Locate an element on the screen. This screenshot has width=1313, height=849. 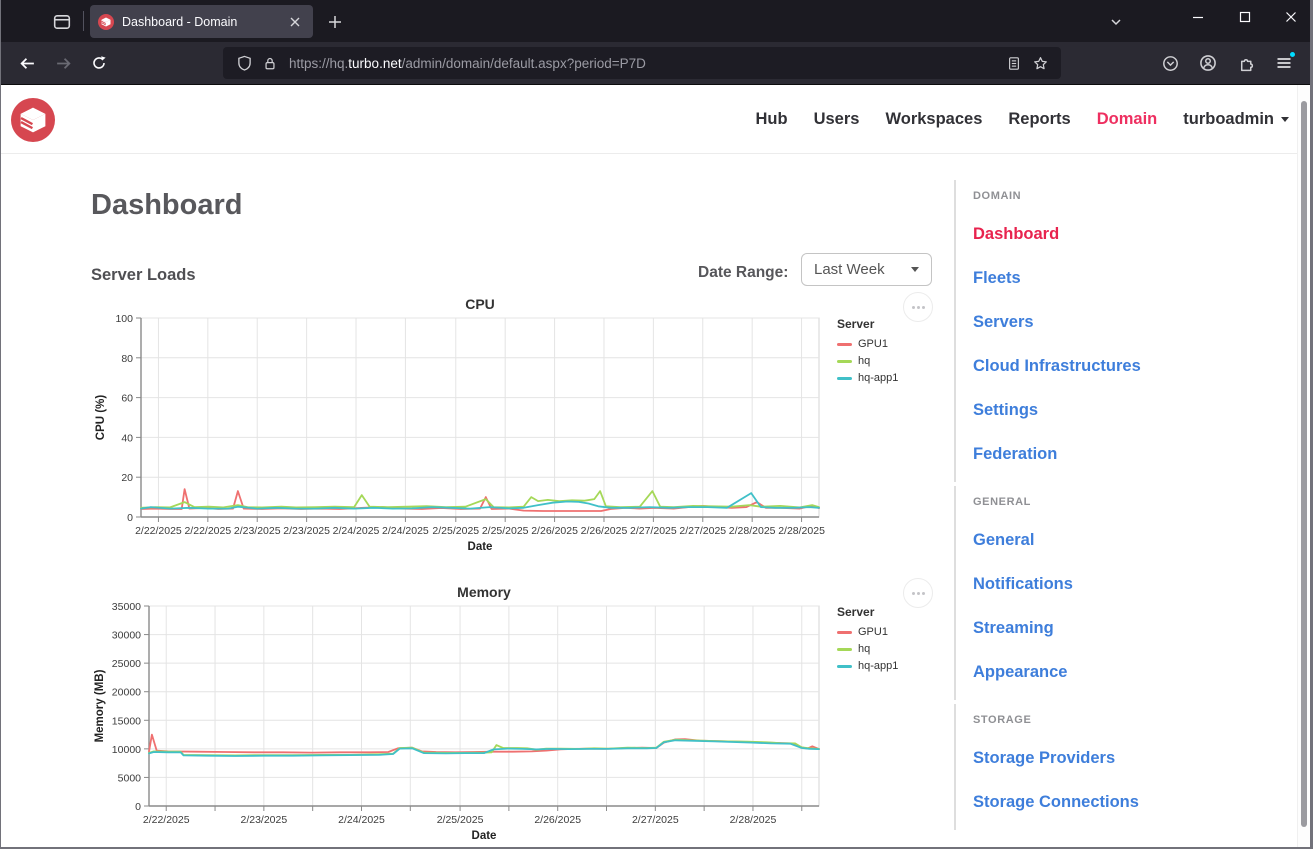
svg-text: 100 is located at coordinates (124, 319).